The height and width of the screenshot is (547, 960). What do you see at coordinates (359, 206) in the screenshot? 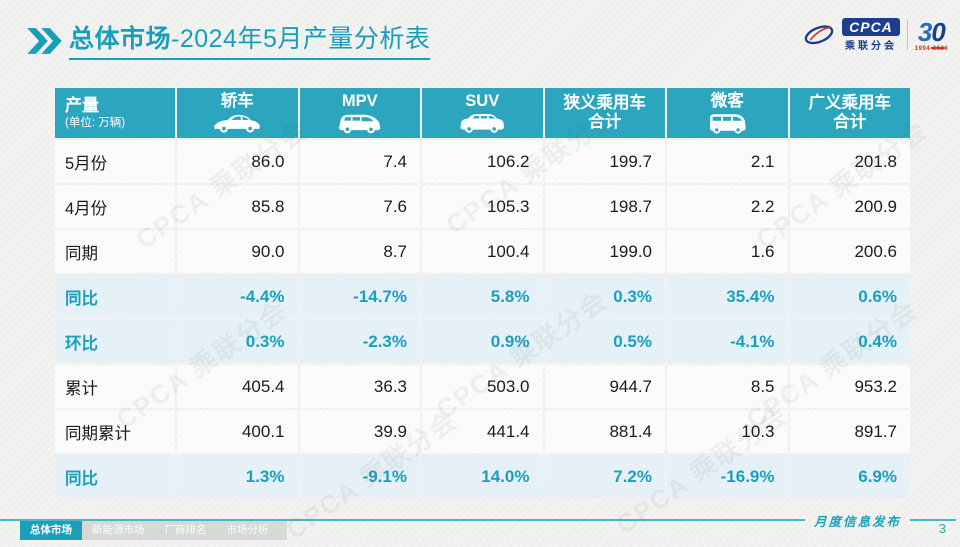
I see `table-cell-r2c2: 7.6` at bounding box center [359, 206].